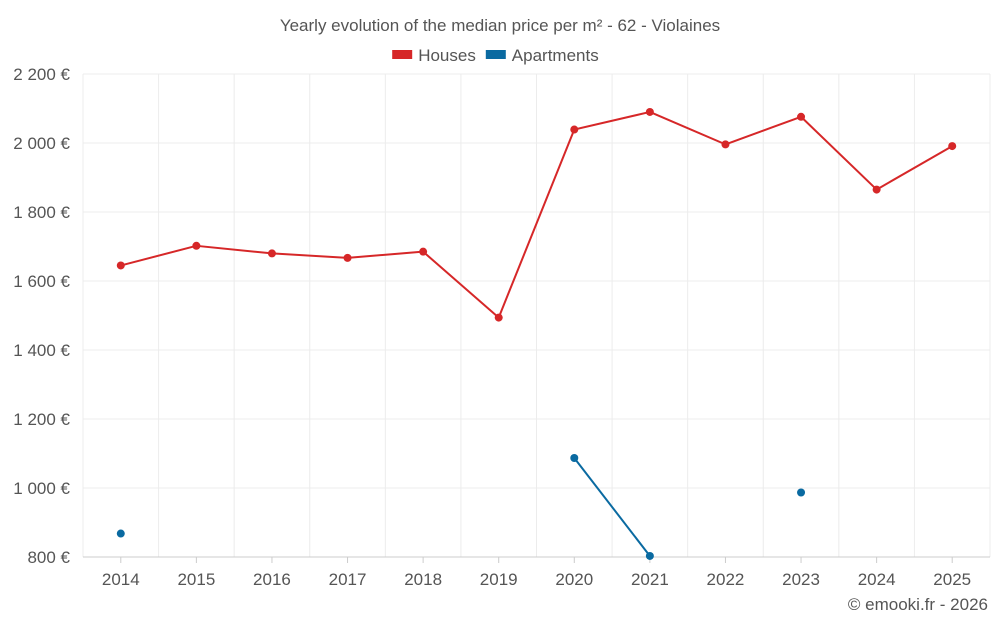 This screenshot has width=1000, height=625. What do you see at coordinates (196, 245) in the screenshot?
I see `houses-point-2015` at bounding box center [196, 245].